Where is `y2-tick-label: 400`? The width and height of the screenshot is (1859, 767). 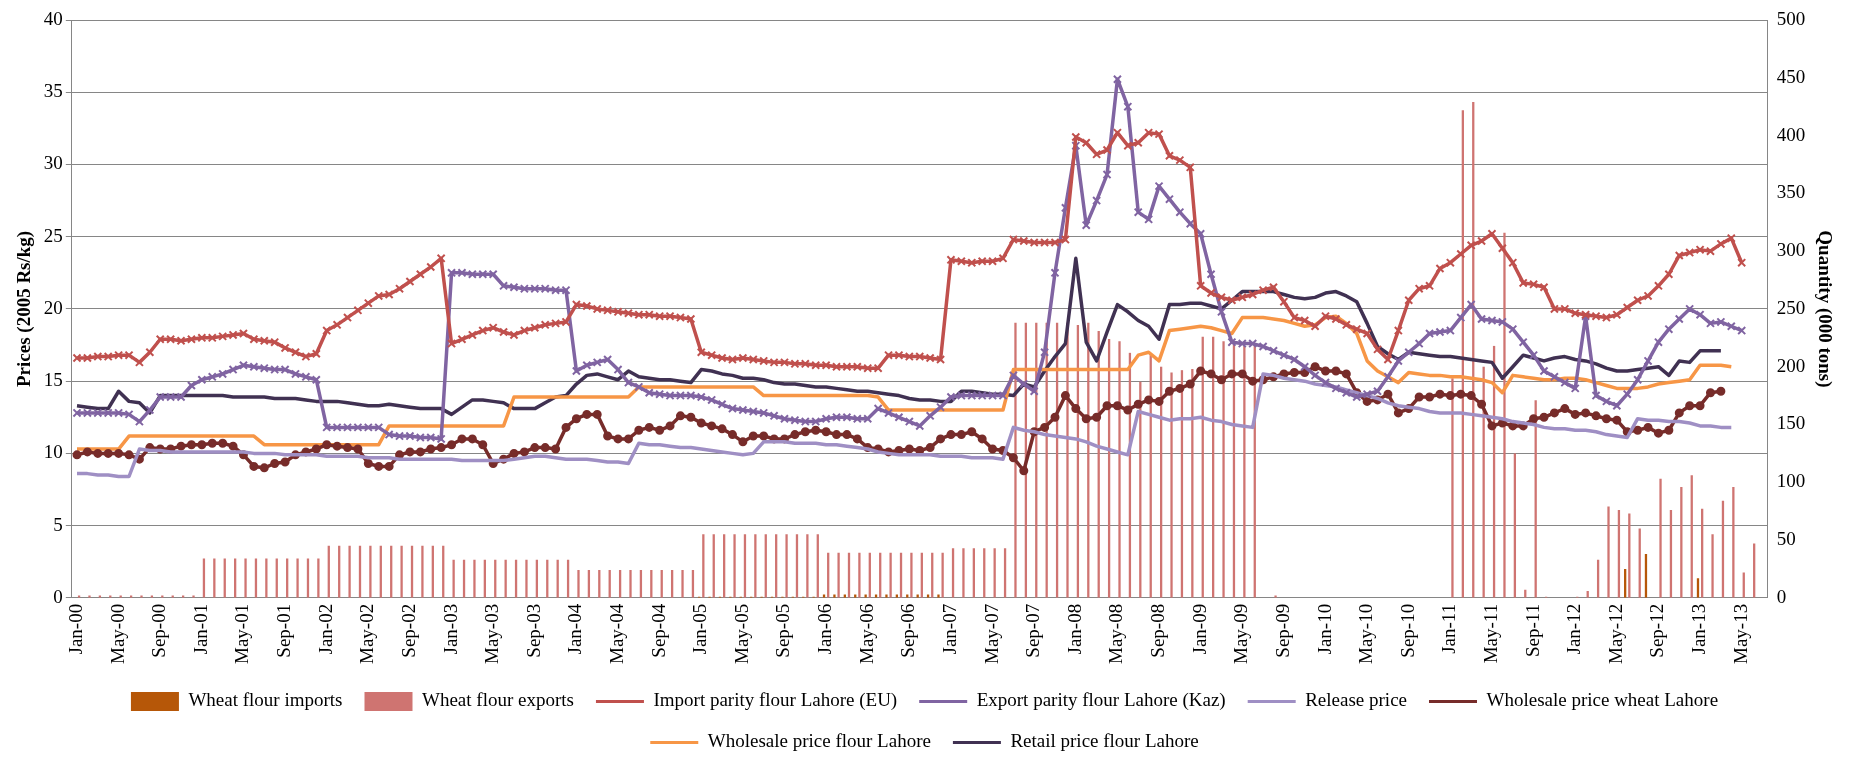 y2-tick-label: 400 is located at coordinates (1791, 134).